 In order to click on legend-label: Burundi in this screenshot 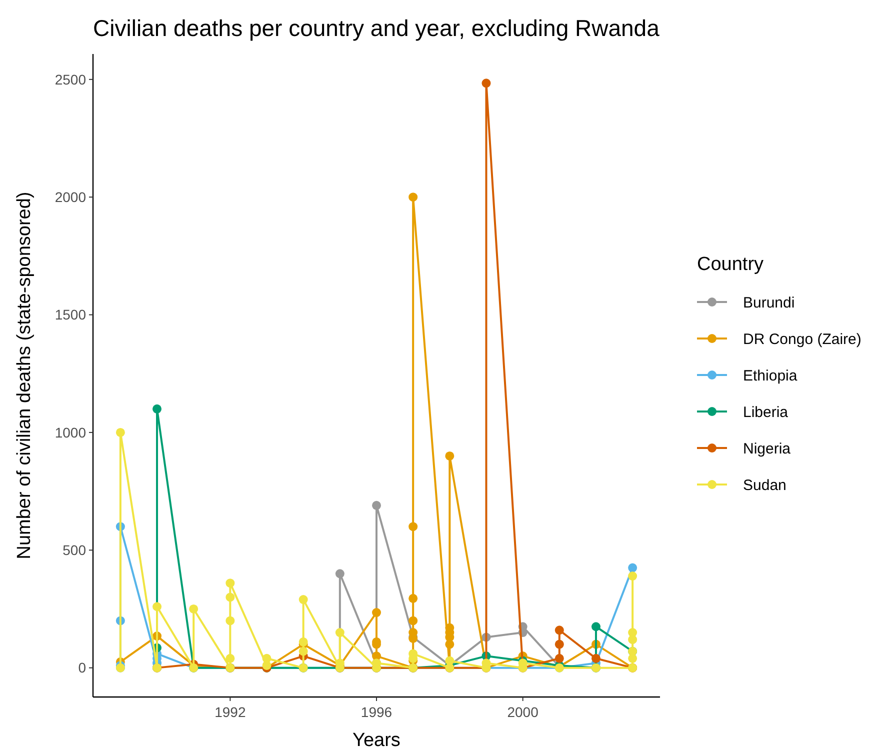, I will do `click(769, 303)`.